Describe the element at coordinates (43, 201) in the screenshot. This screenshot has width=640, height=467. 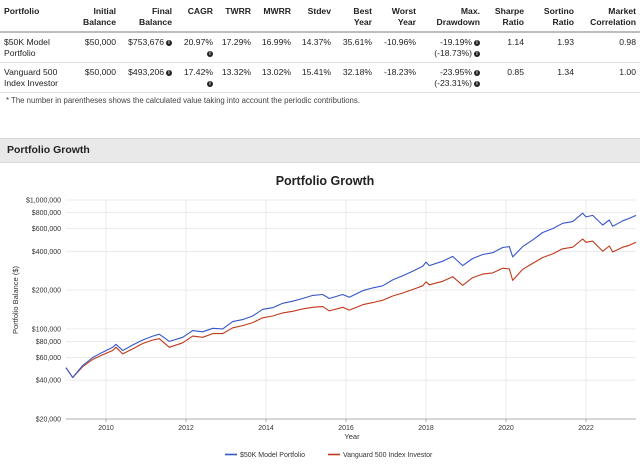
I see `y-tick-label: $1,000,000` at that location.